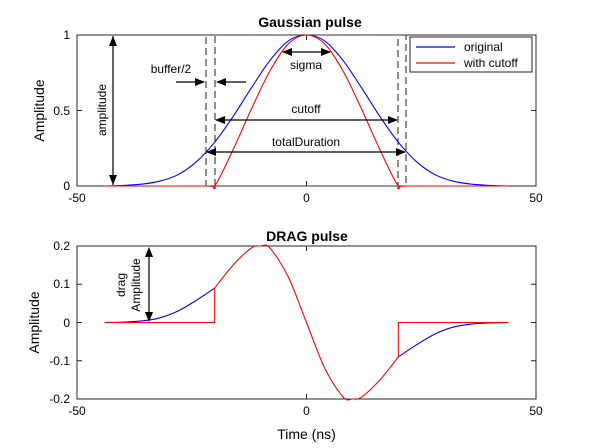 This screenshot has height=448, width=592. I want to click on drag-annotation-line2: Amplitude, so click(136, 285).